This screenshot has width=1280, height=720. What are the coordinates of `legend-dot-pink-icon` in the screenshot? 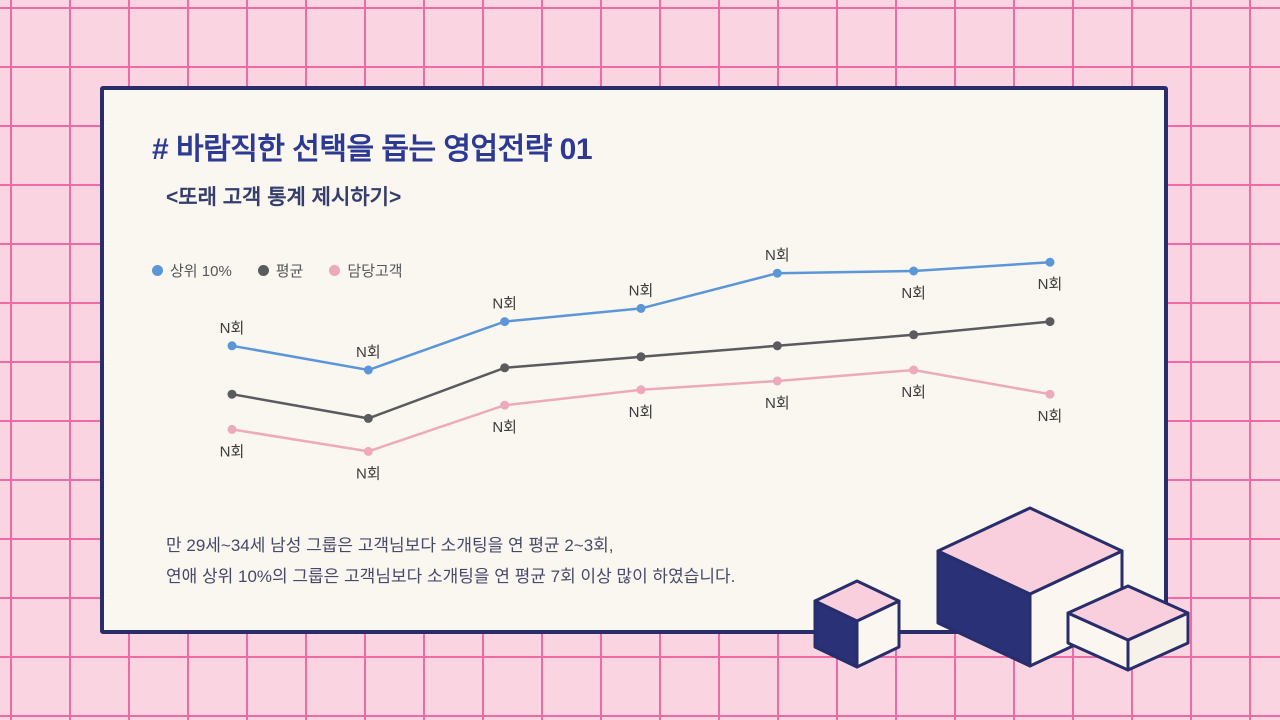 It's located at (335, 270).